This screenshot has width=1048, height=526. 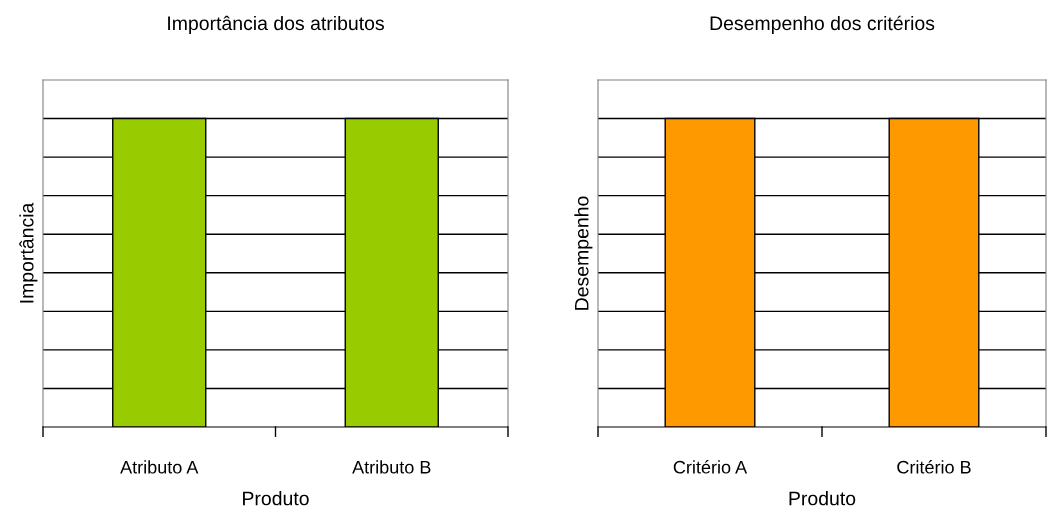 What do you see at coordinates (159, 467) in the screenshot?
I see `x-tick-label: Atributo A` at bounding box center [159, 467].